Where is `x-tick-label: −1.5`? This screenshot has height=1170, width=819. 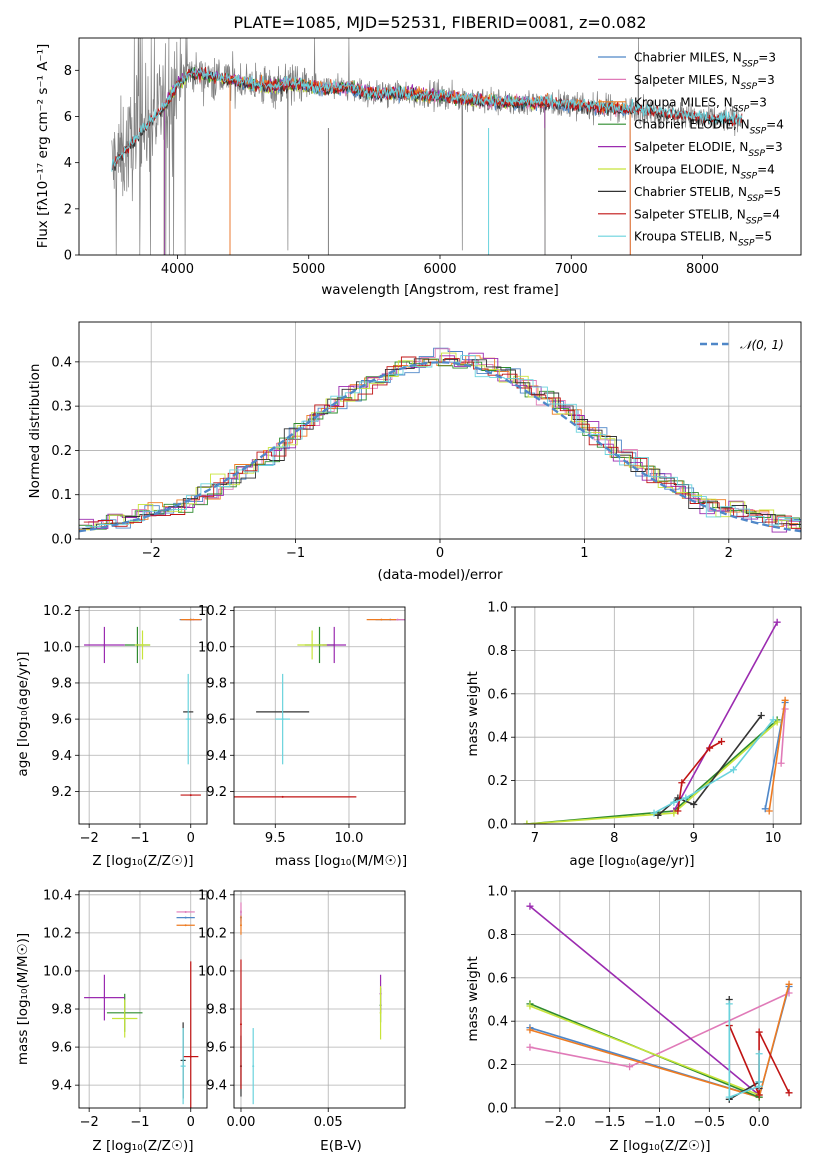
x-tick-label: −1.5 is located at coordinates (610, 1122).